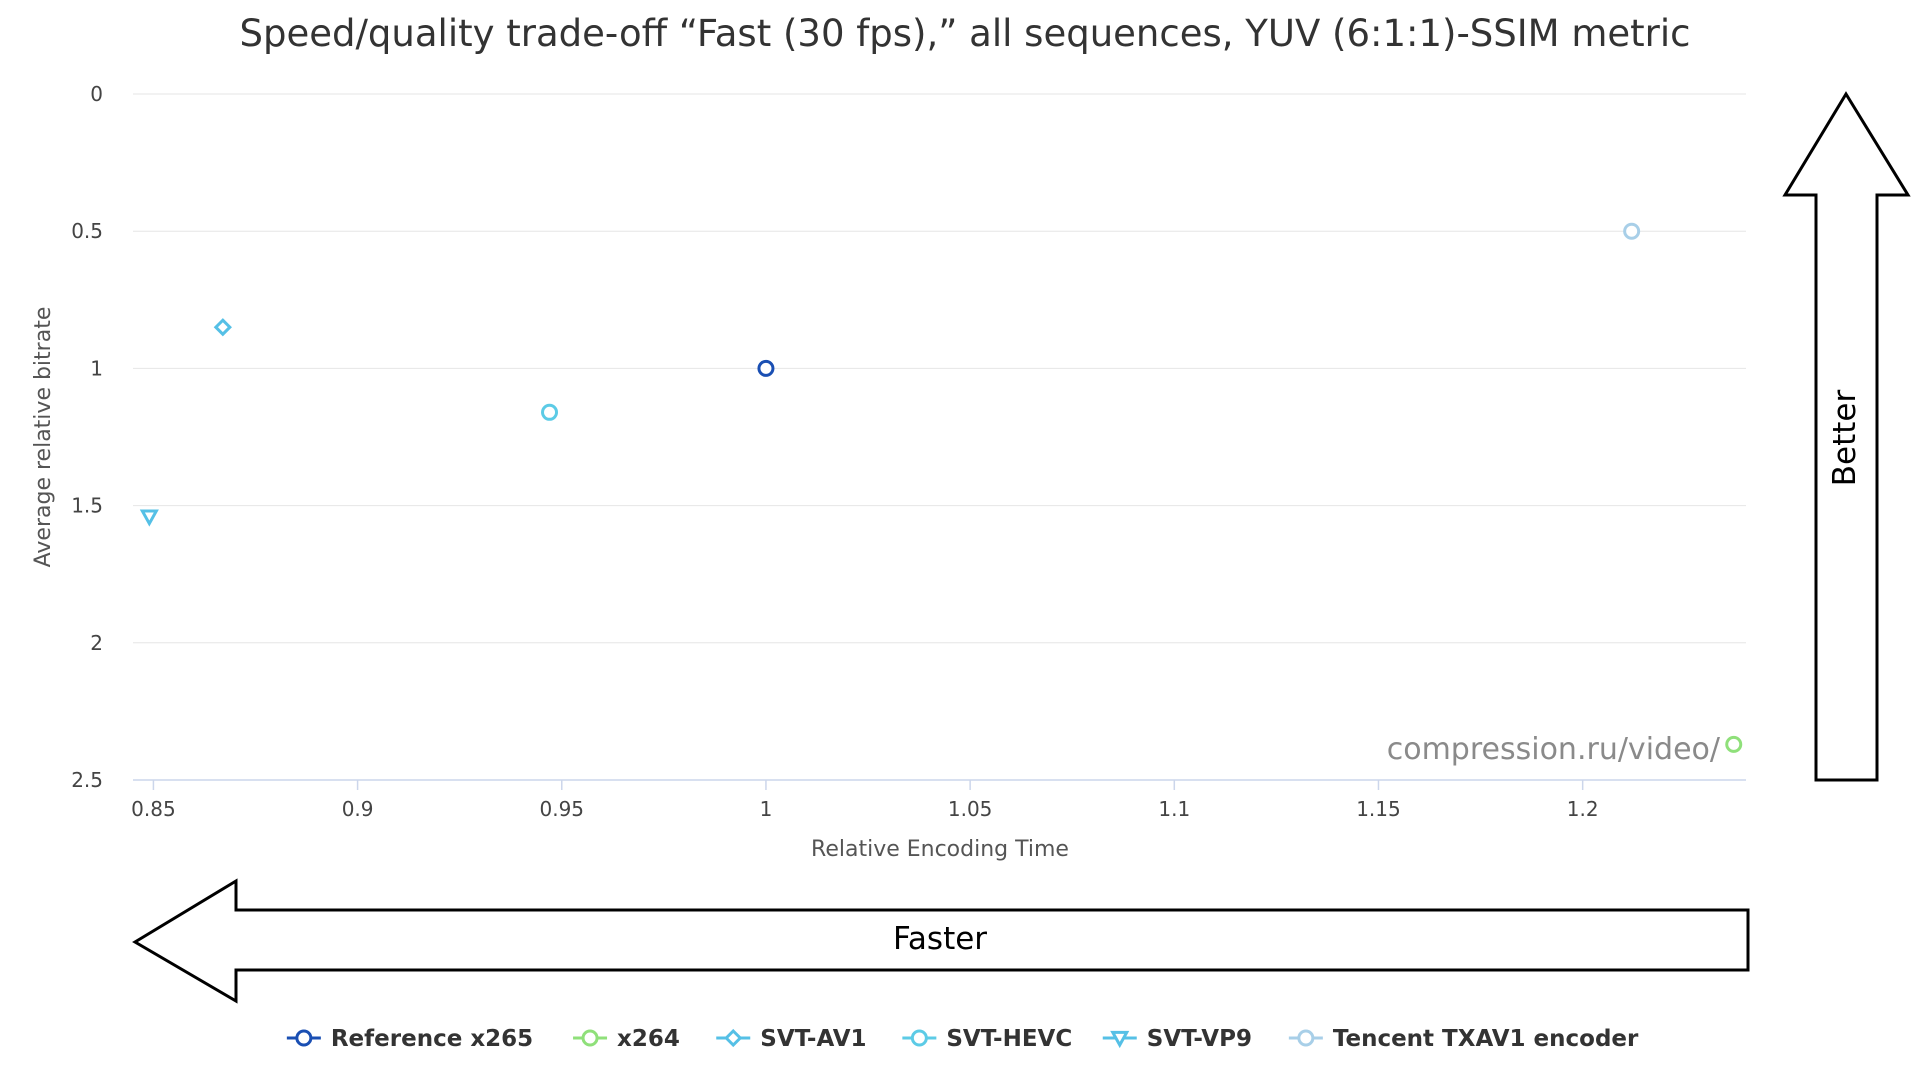 The height and width of the screenshot is (1080, 1920). What do you see at coordinates (1174, 809) in the screenshot?
I see `x-tick-label: 1.1` at bounding box center [1174, 809].